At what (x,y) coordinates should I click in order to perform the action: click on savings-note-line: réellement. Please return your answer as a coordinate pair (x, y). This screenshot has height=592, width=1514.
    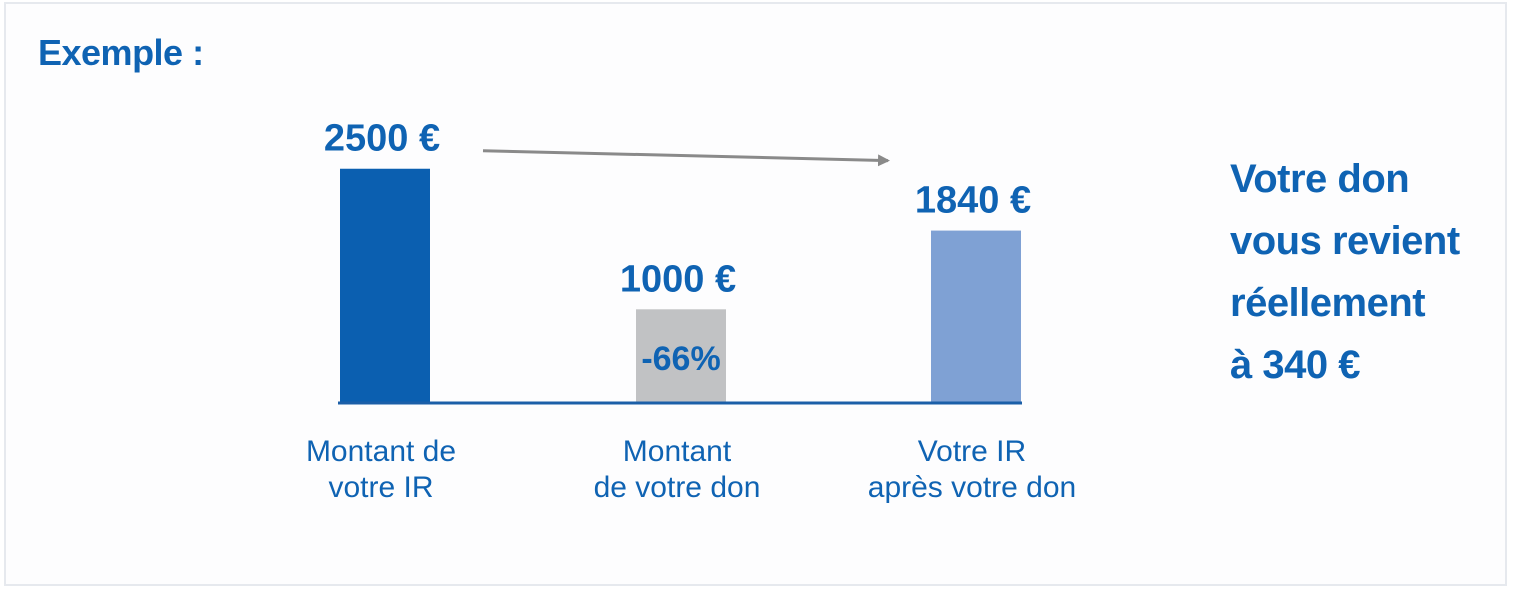
    Looking at the image, I should click on (1328, 303).